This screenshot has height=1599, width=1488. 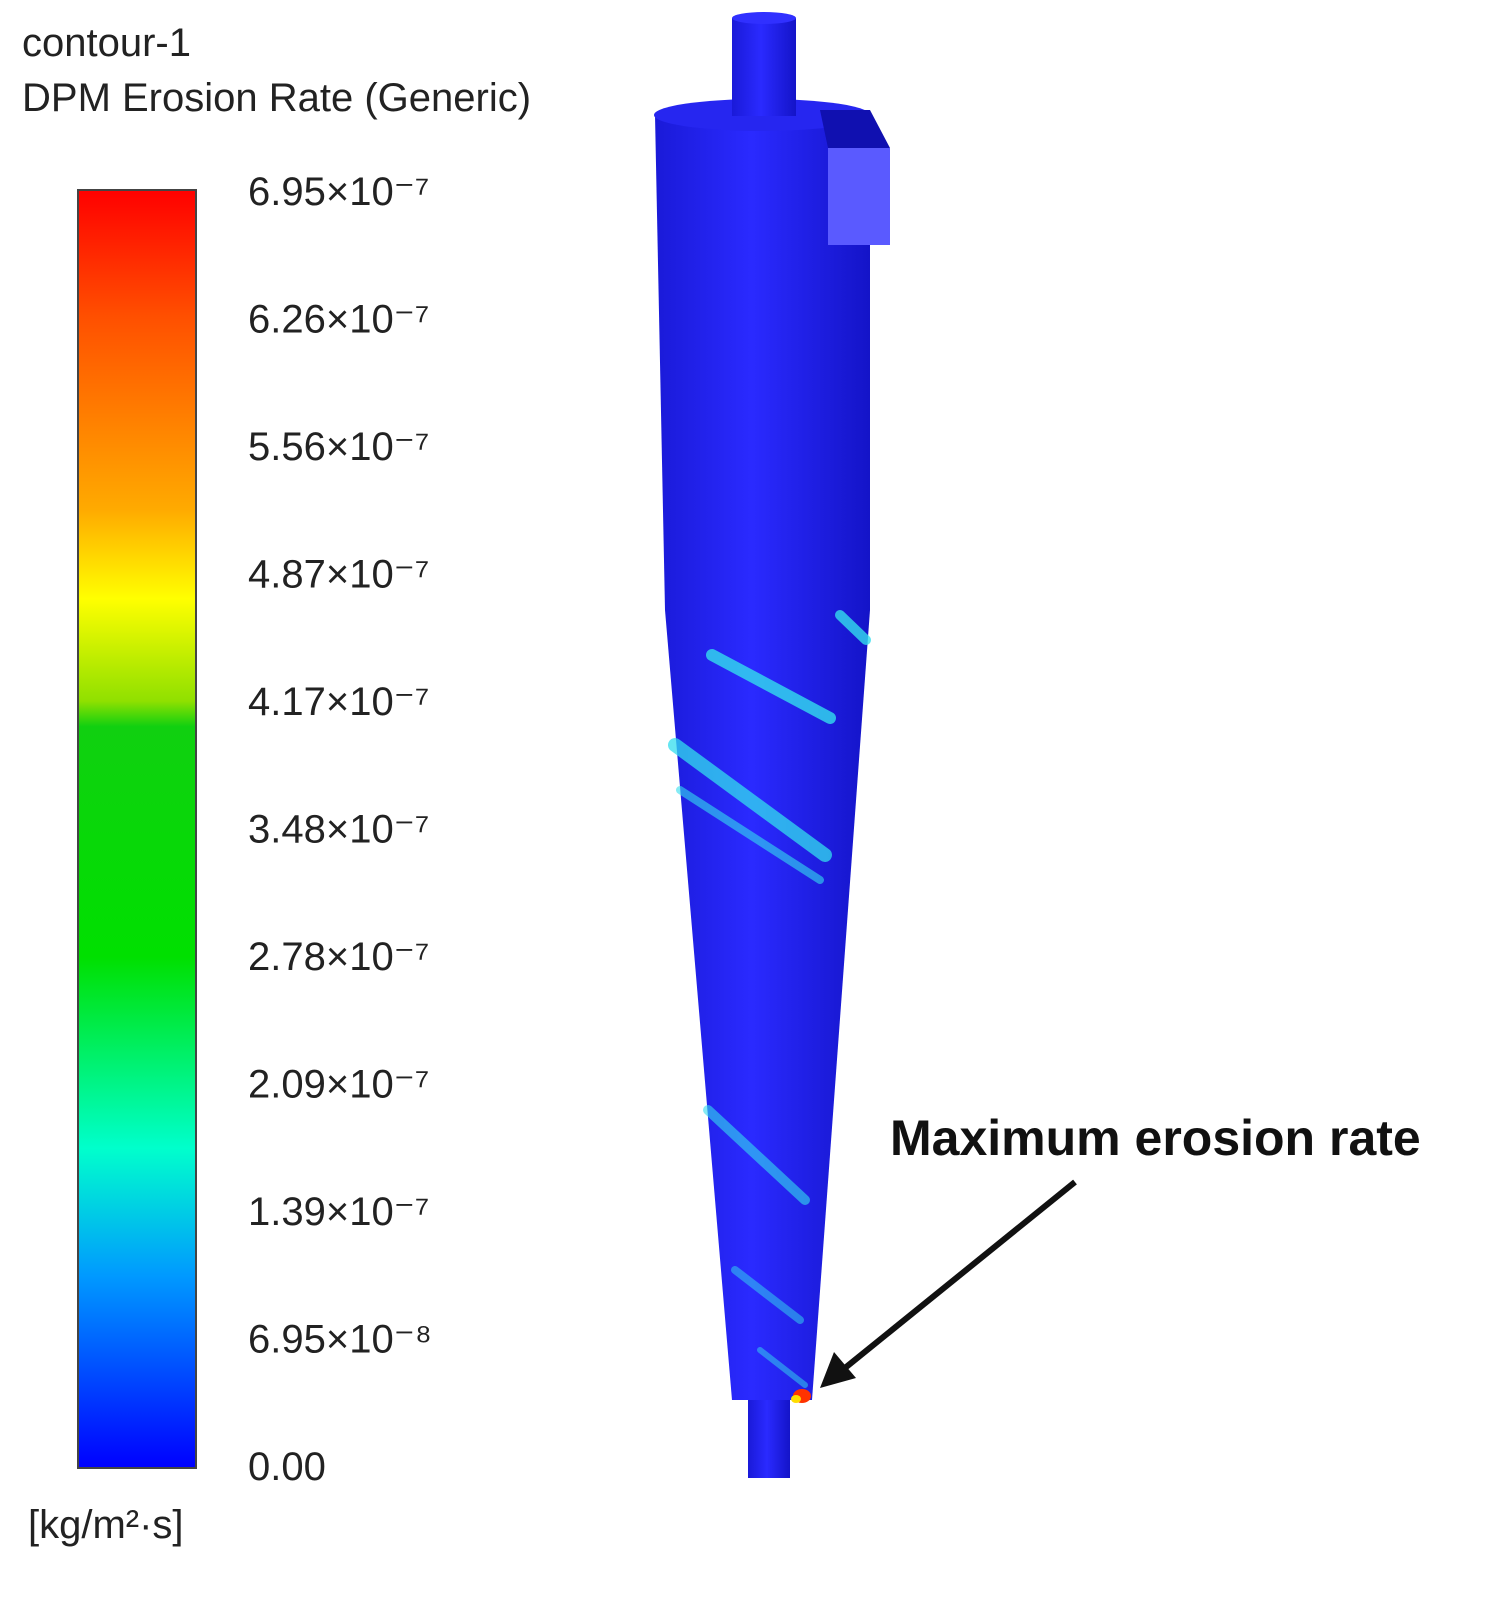 I want to click on colorbar-label: 4.87×10⁻⁷, so click(x=338, y=575).